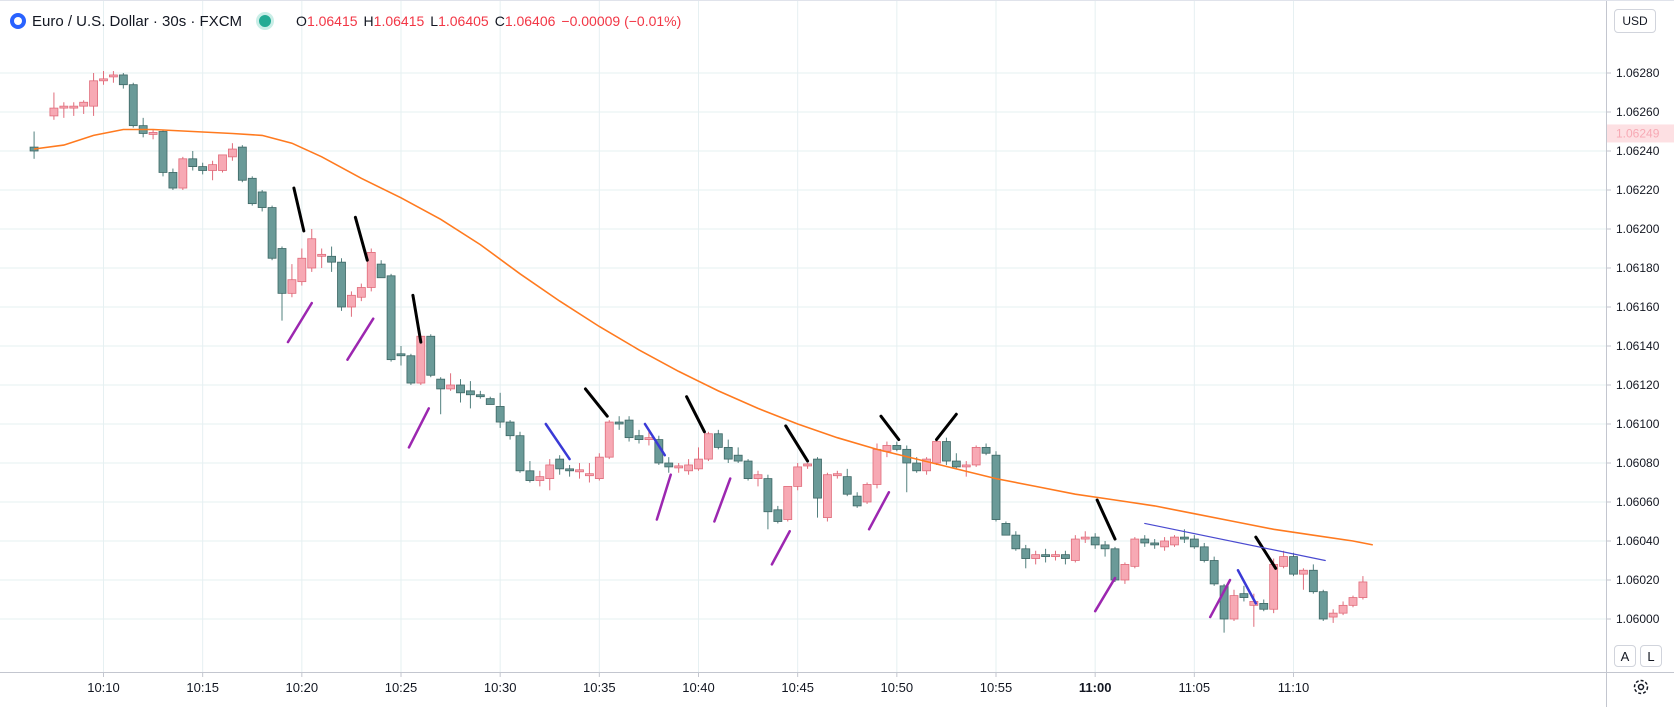 This screenshot has width=1674, height=707. I want to click on y-tick-label-6: 1.06160, so click(1638, 307).